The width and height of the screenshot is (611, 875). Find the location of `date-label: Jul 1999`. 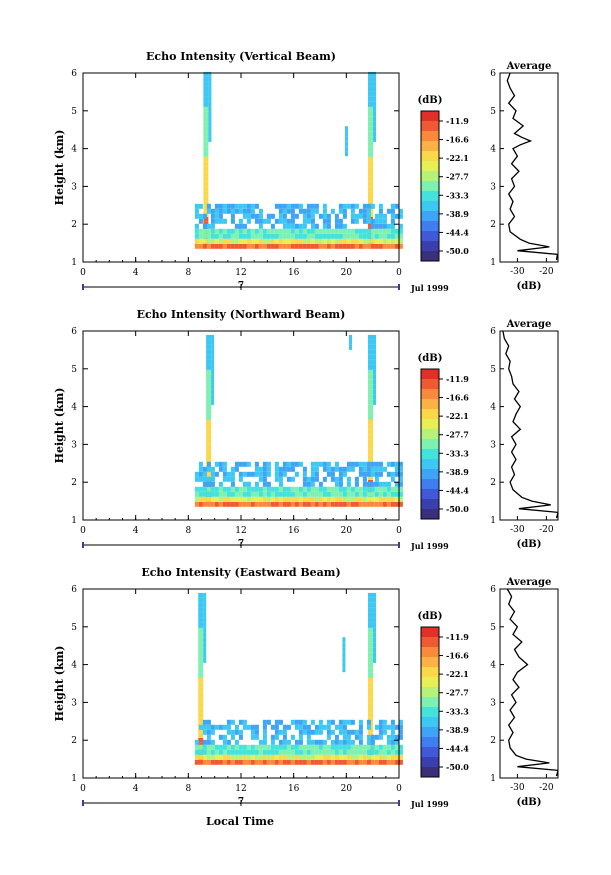

date-label: Jul 1999 is located at coordinates (429, 288).